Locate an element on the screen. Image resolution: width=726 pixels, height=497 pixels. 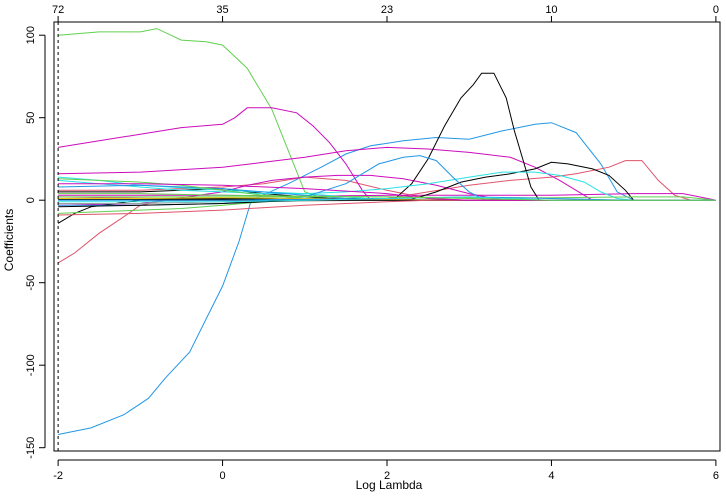
x-tick-label: 2 is located at coordinates (387, 476).